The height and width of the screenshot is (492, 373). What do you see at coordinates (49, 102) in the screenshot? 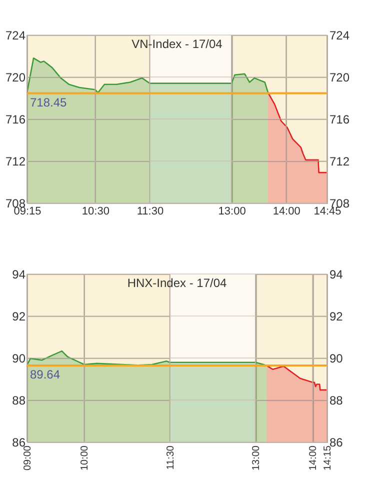
I see `ref-line-label: 718.45` at bounding box center [49, 102].